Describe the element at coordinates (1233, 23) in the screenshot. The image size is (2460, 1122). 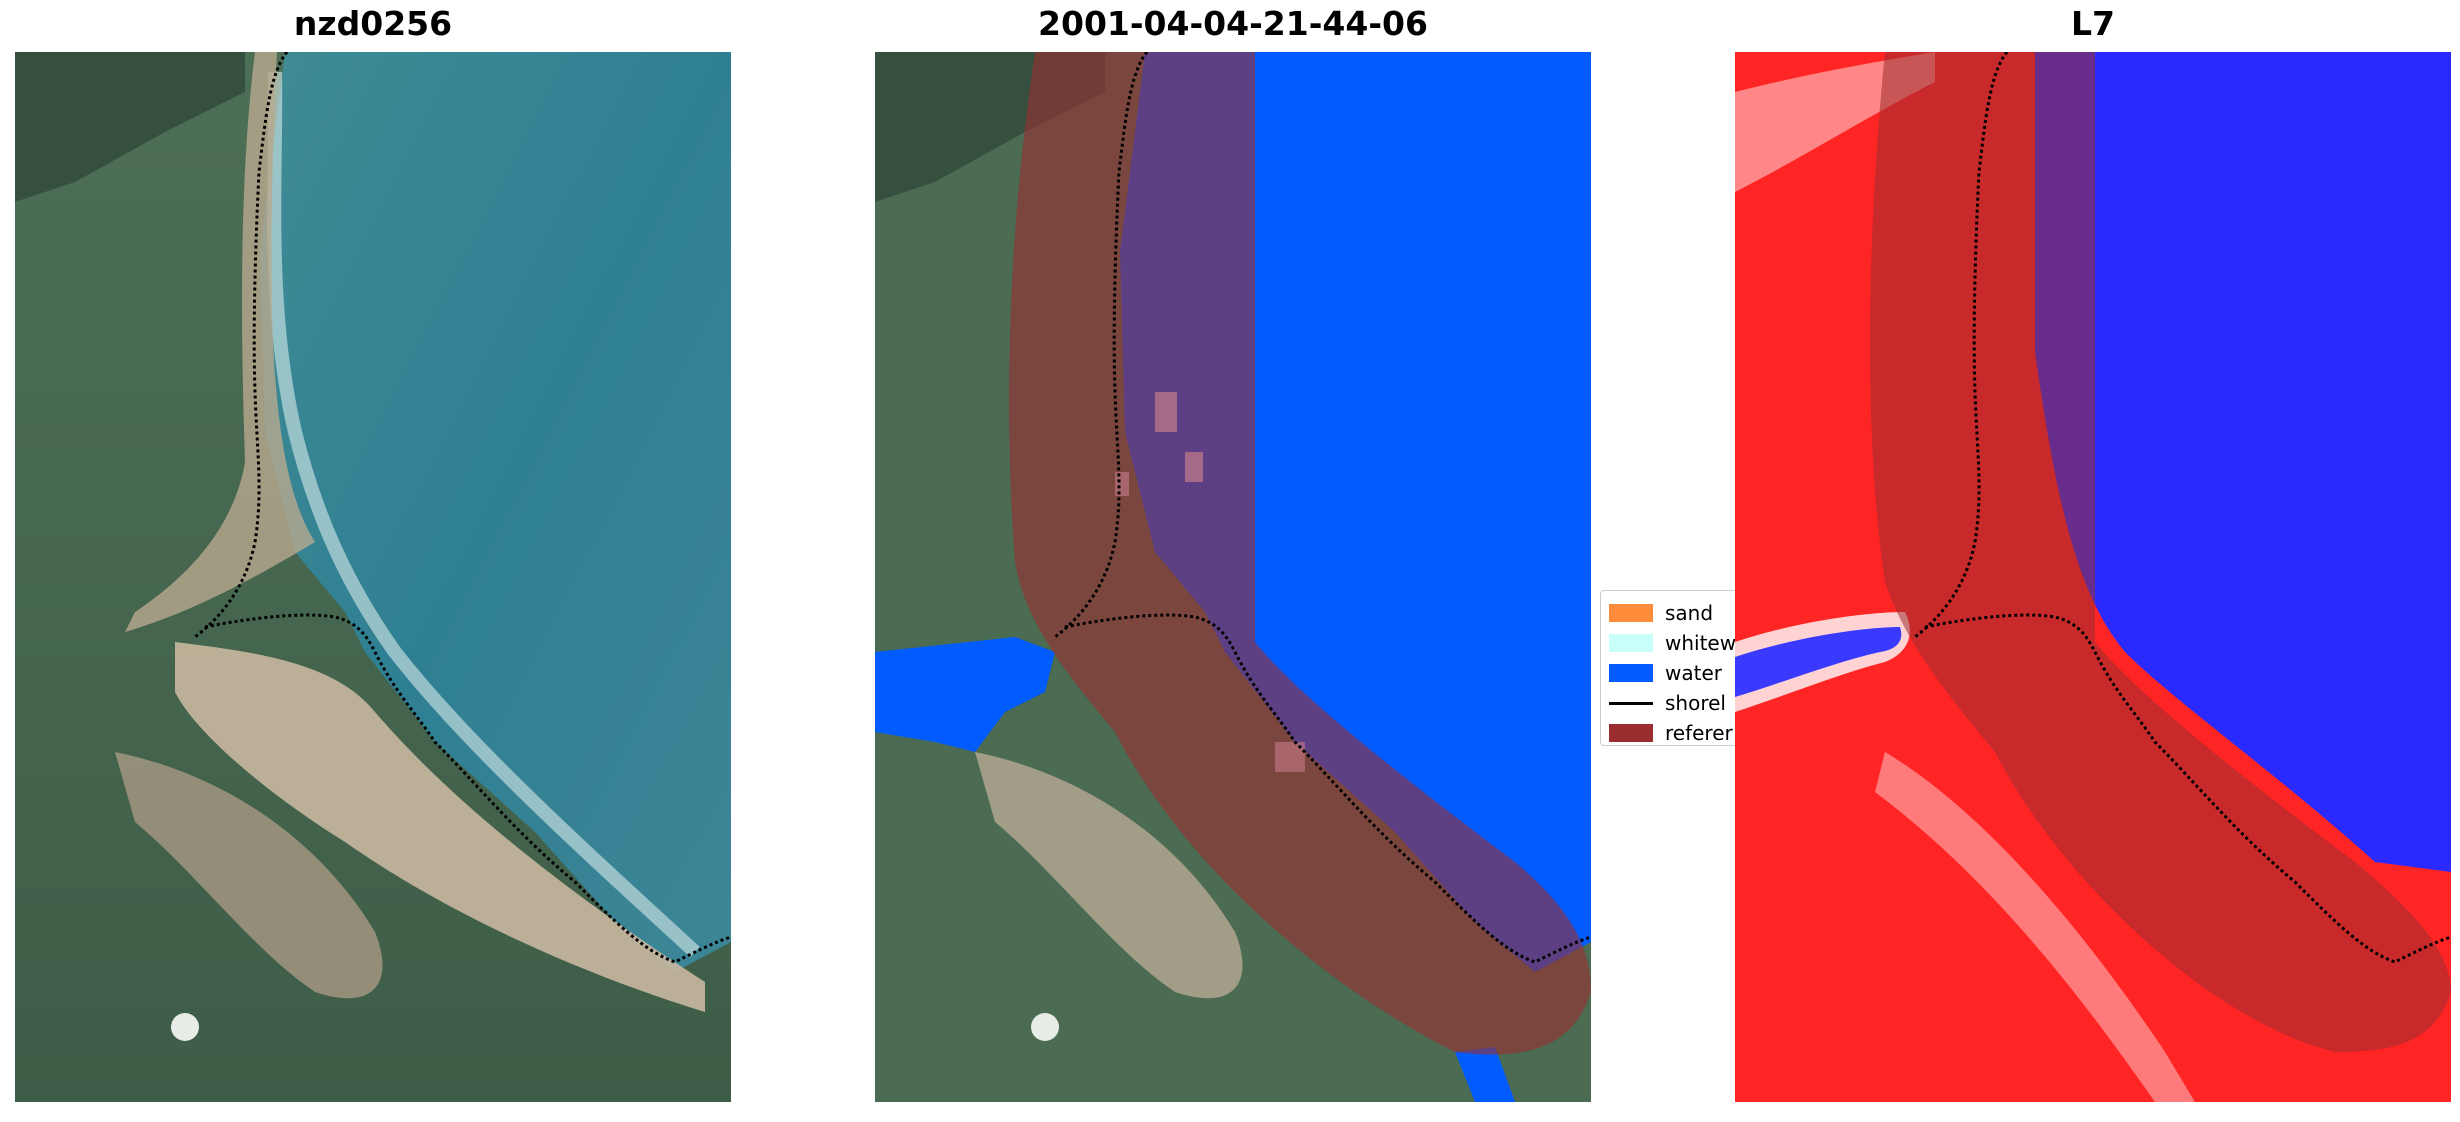
I see `panel-title-middle: 2001-04-04-21-44-06` at that location.